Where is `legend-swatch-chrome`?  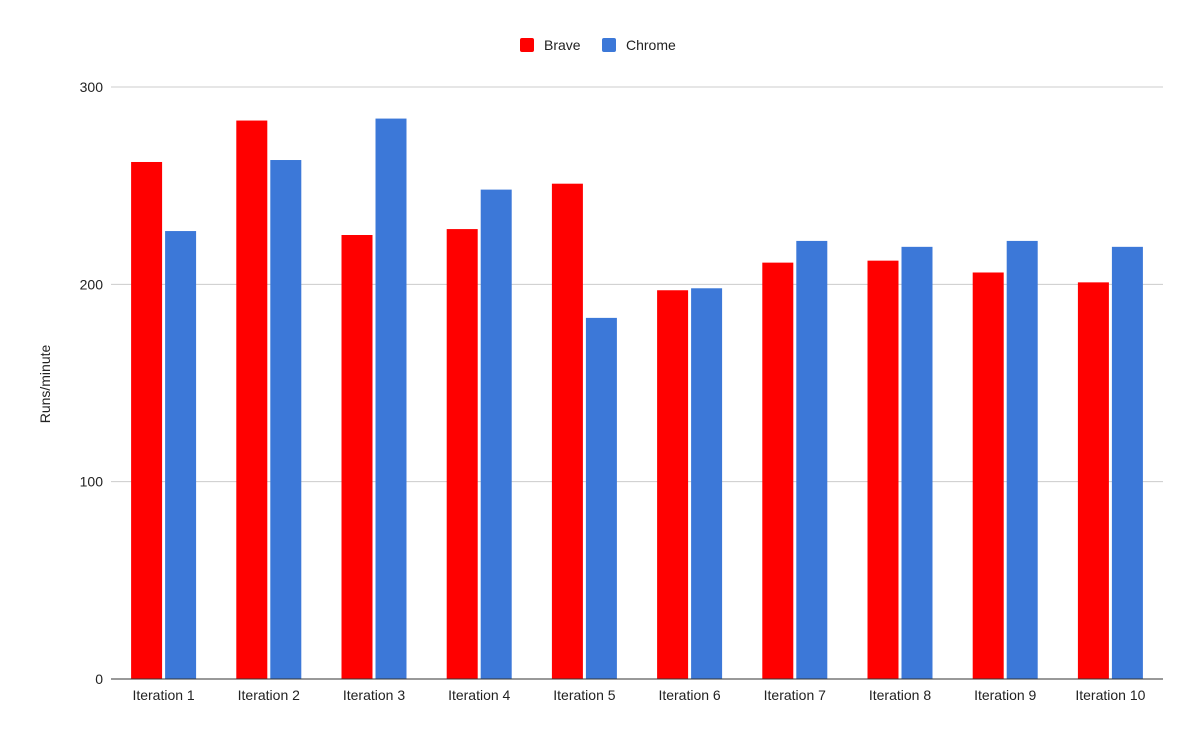 legend-swatch-chrome is located at coordinates (609, 45).